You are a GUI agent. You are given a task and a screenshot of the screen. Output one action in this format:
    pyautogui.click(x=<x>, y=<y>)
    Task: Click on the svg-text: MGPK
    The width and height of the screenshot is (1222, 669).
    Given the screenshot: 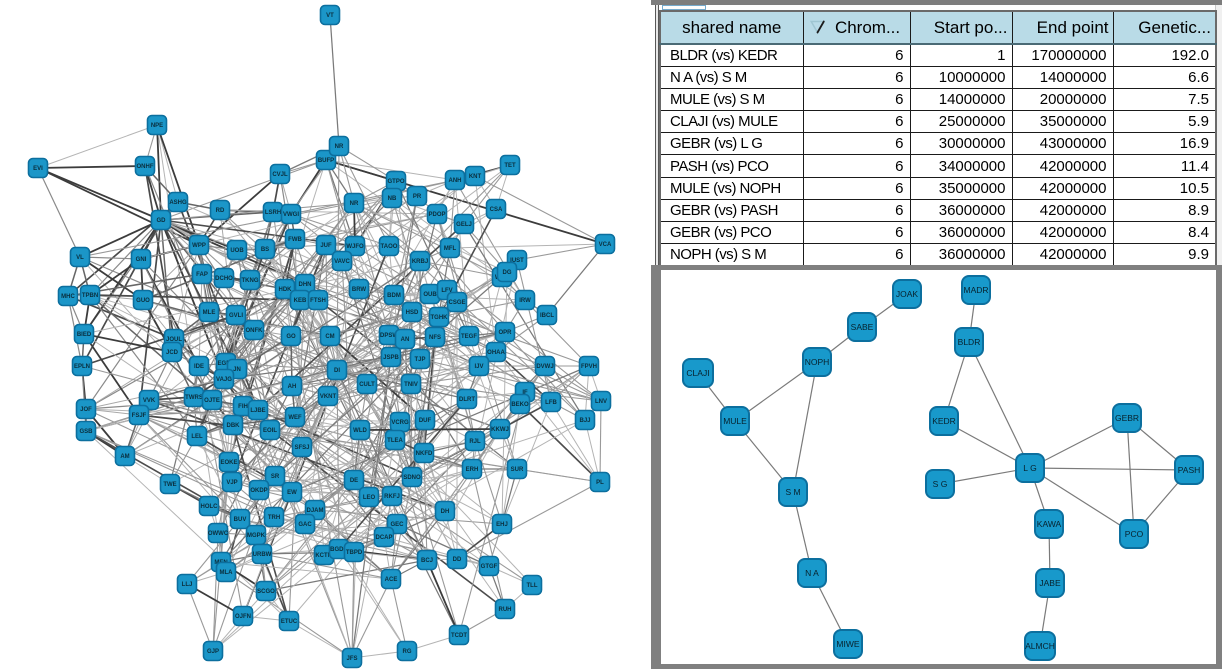 What is the action you would take?
    pyautogui.click(x=256, y=536)
    